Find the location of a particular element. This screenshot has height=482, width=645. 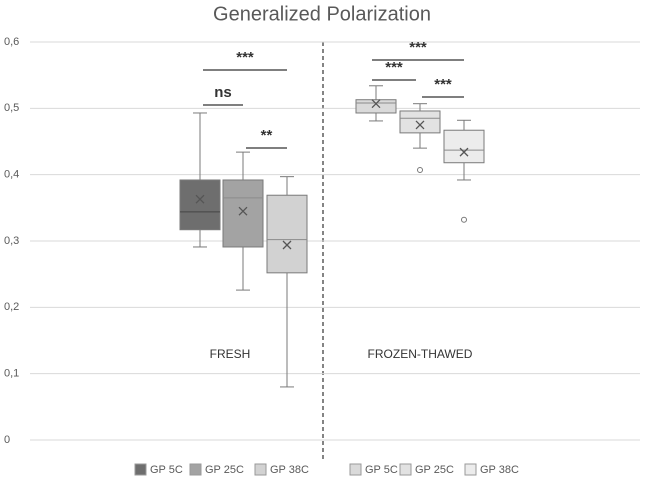

group-label: FRESH is located at coordinates (230, 354).